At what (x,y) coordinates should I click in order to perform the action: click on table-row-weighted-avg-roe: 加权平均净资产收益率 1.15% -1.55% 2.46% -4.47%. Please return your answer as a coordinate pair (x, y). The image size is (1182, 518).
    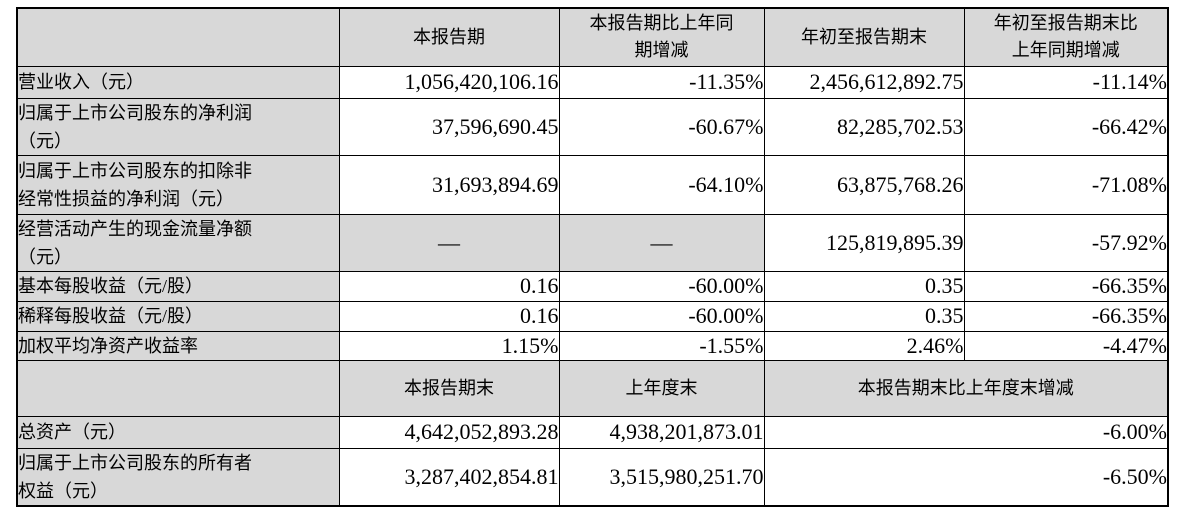
    Looking at the image, I should click on (592, 345).